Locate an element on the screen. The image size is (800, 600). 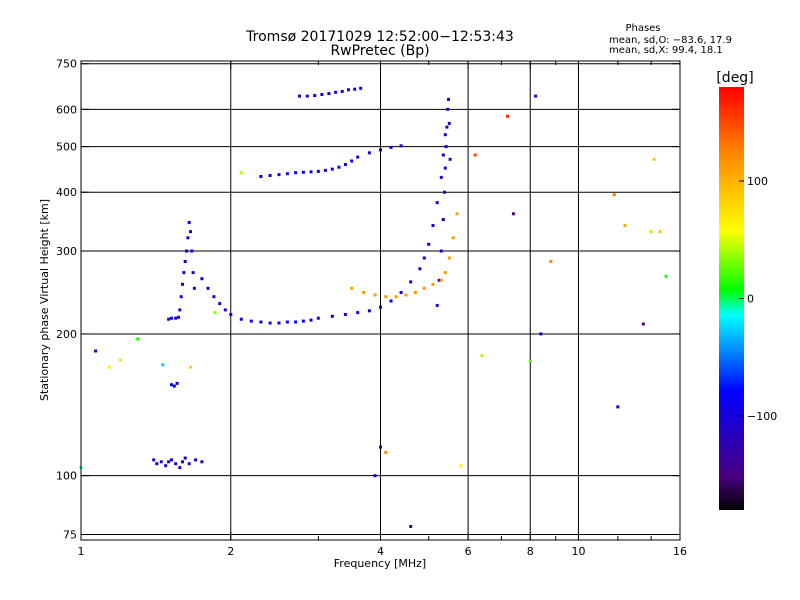
x-tick-label: 2 is located at coordinates (230, 551).